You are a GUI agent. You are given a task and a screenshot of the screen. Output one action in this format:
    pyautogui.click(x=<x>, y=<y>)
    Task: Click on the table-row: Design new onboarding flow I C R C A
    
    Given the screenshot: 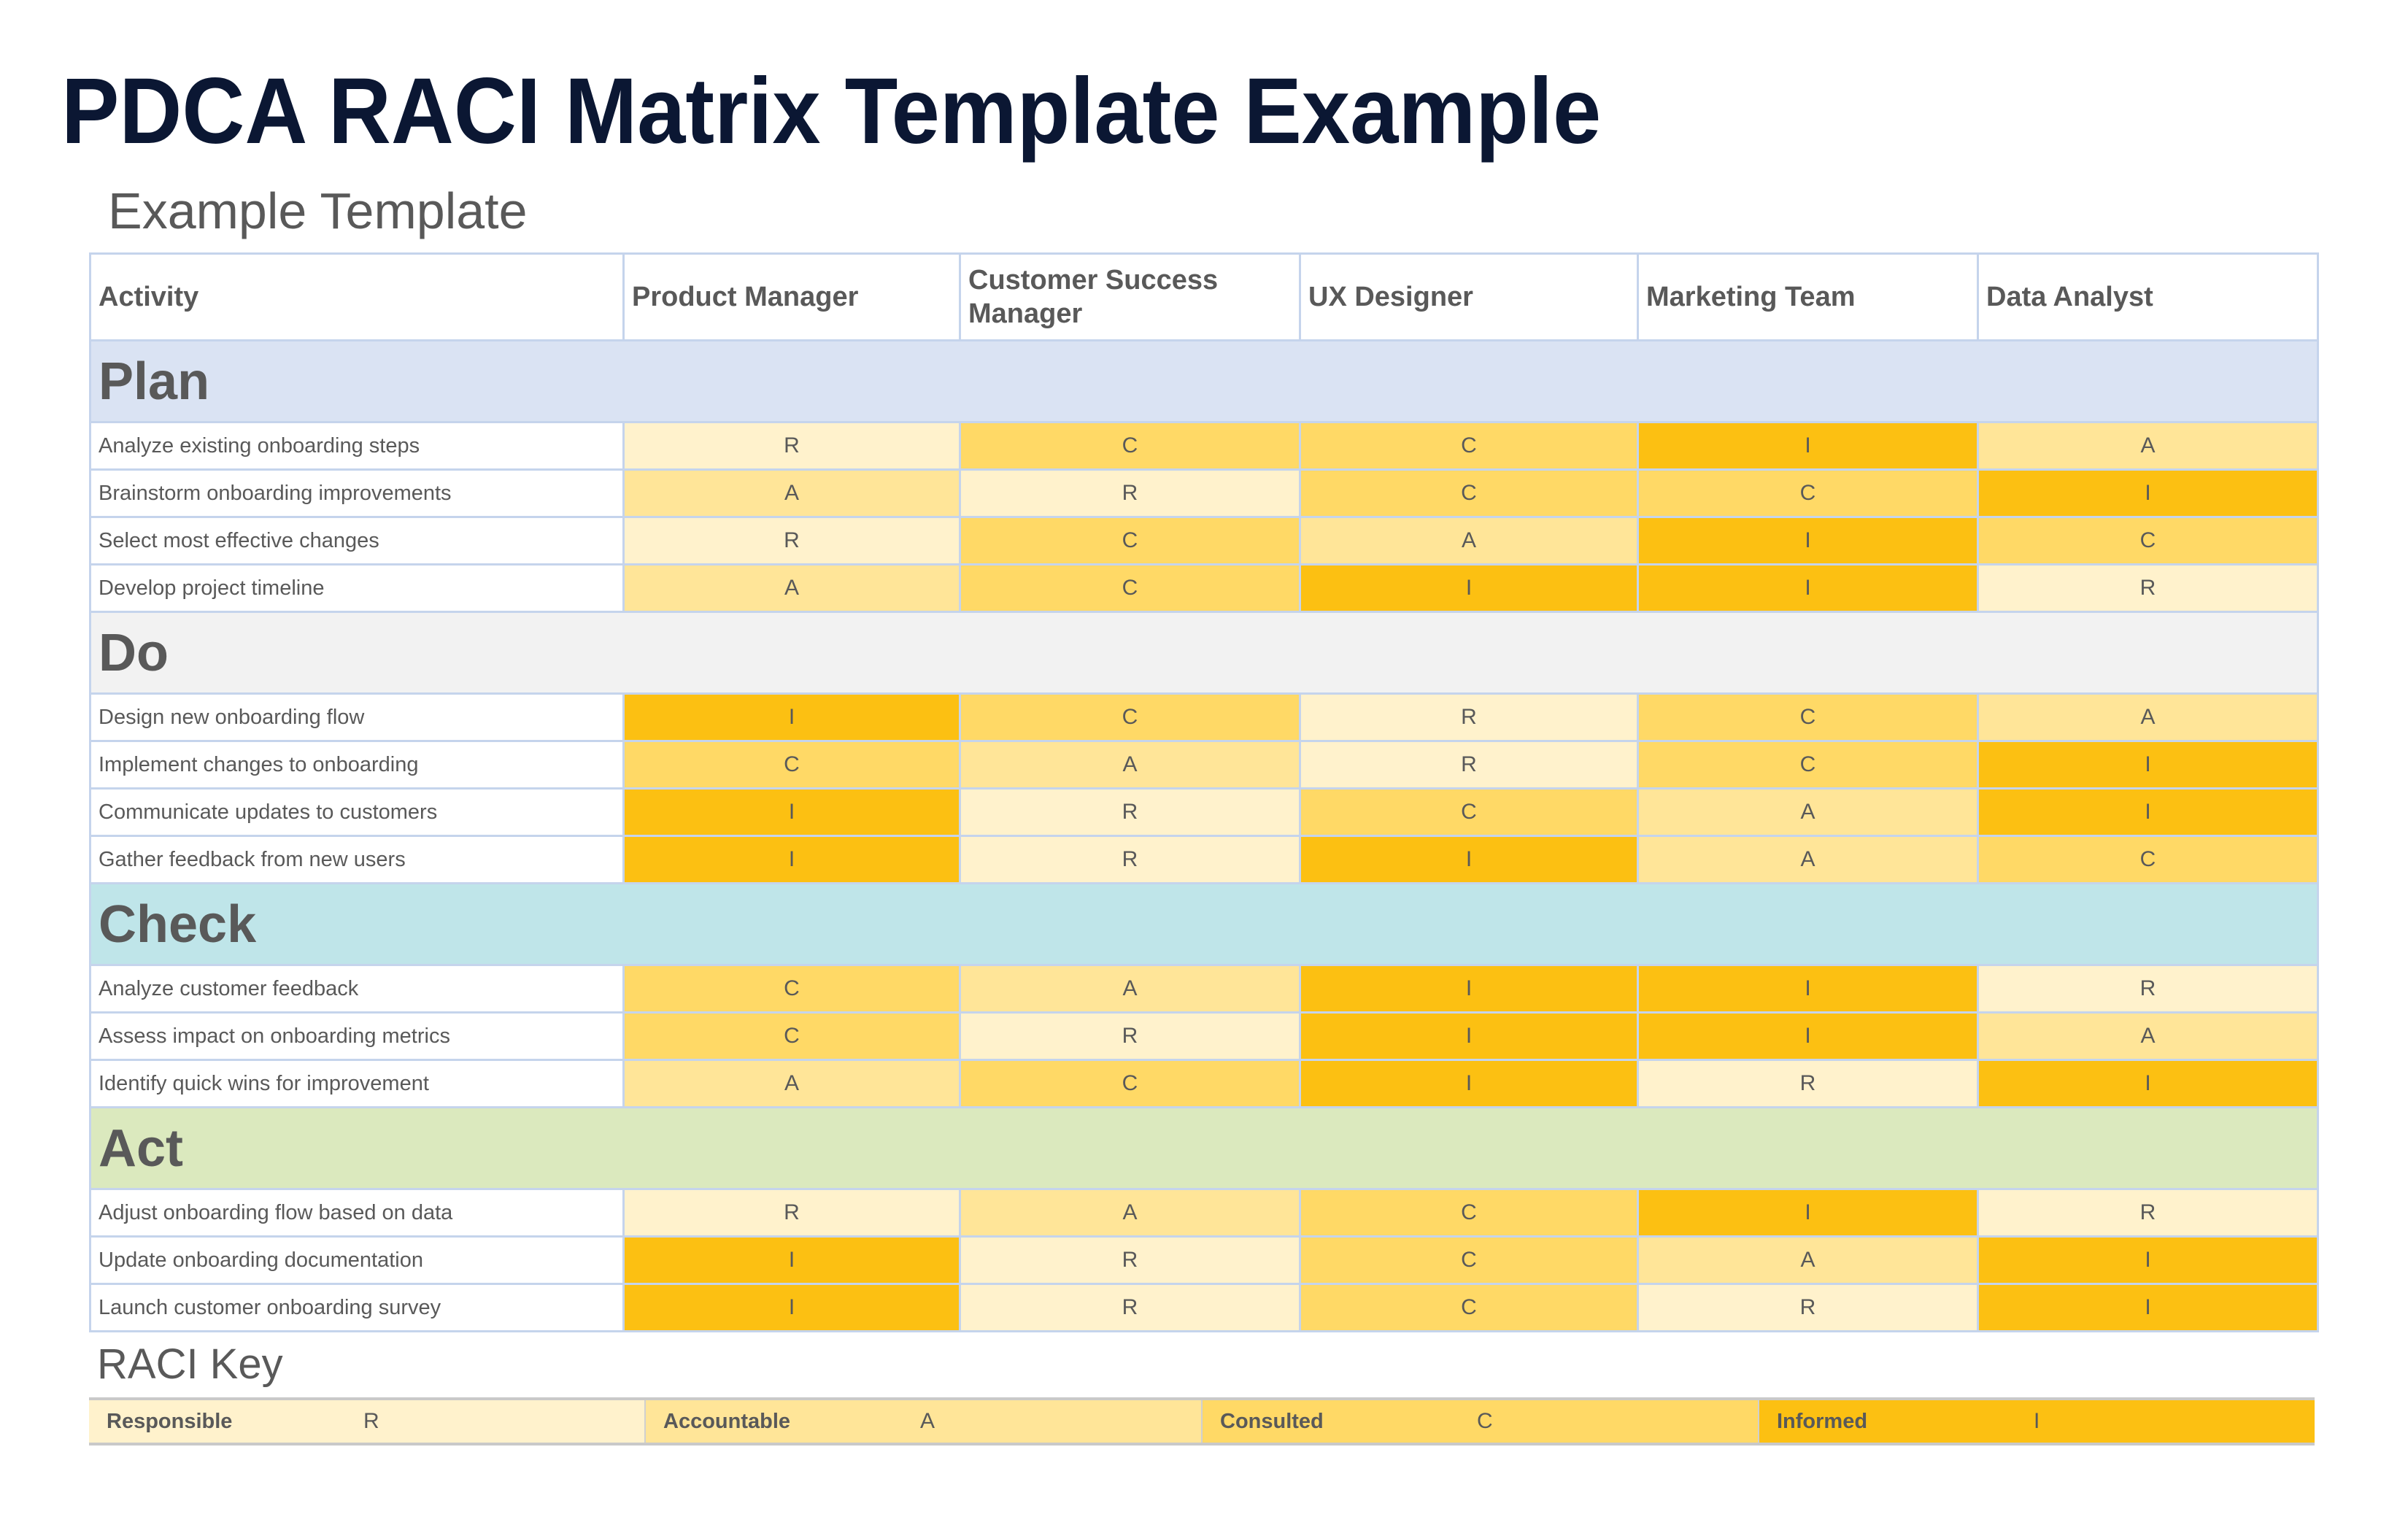 What is the action you would take?
    pyautogui.click(x=1204, y=717)
    